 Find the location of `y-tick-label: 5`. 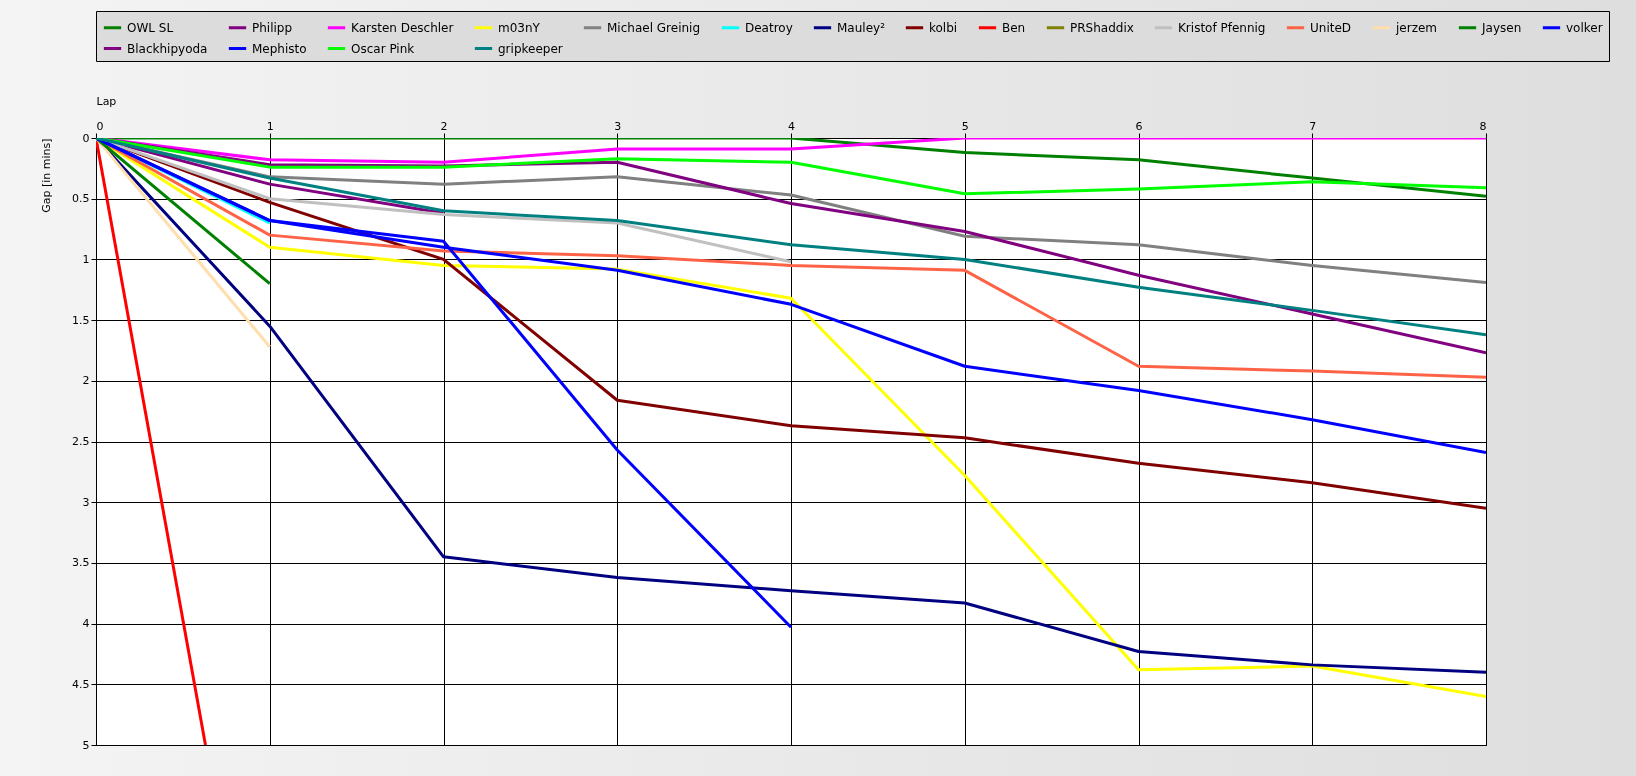

y-tick-label: 5 is located at coordinates (86, 745).